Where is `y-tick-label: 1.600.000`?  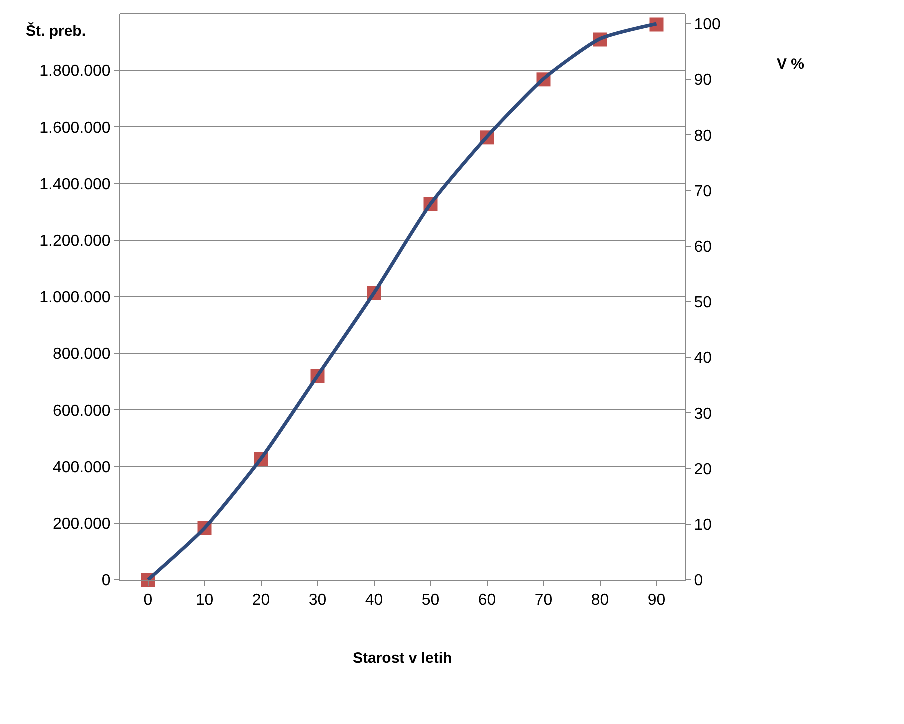
y-tick-label: 1.600.000 is located at coordinates (75, 128).